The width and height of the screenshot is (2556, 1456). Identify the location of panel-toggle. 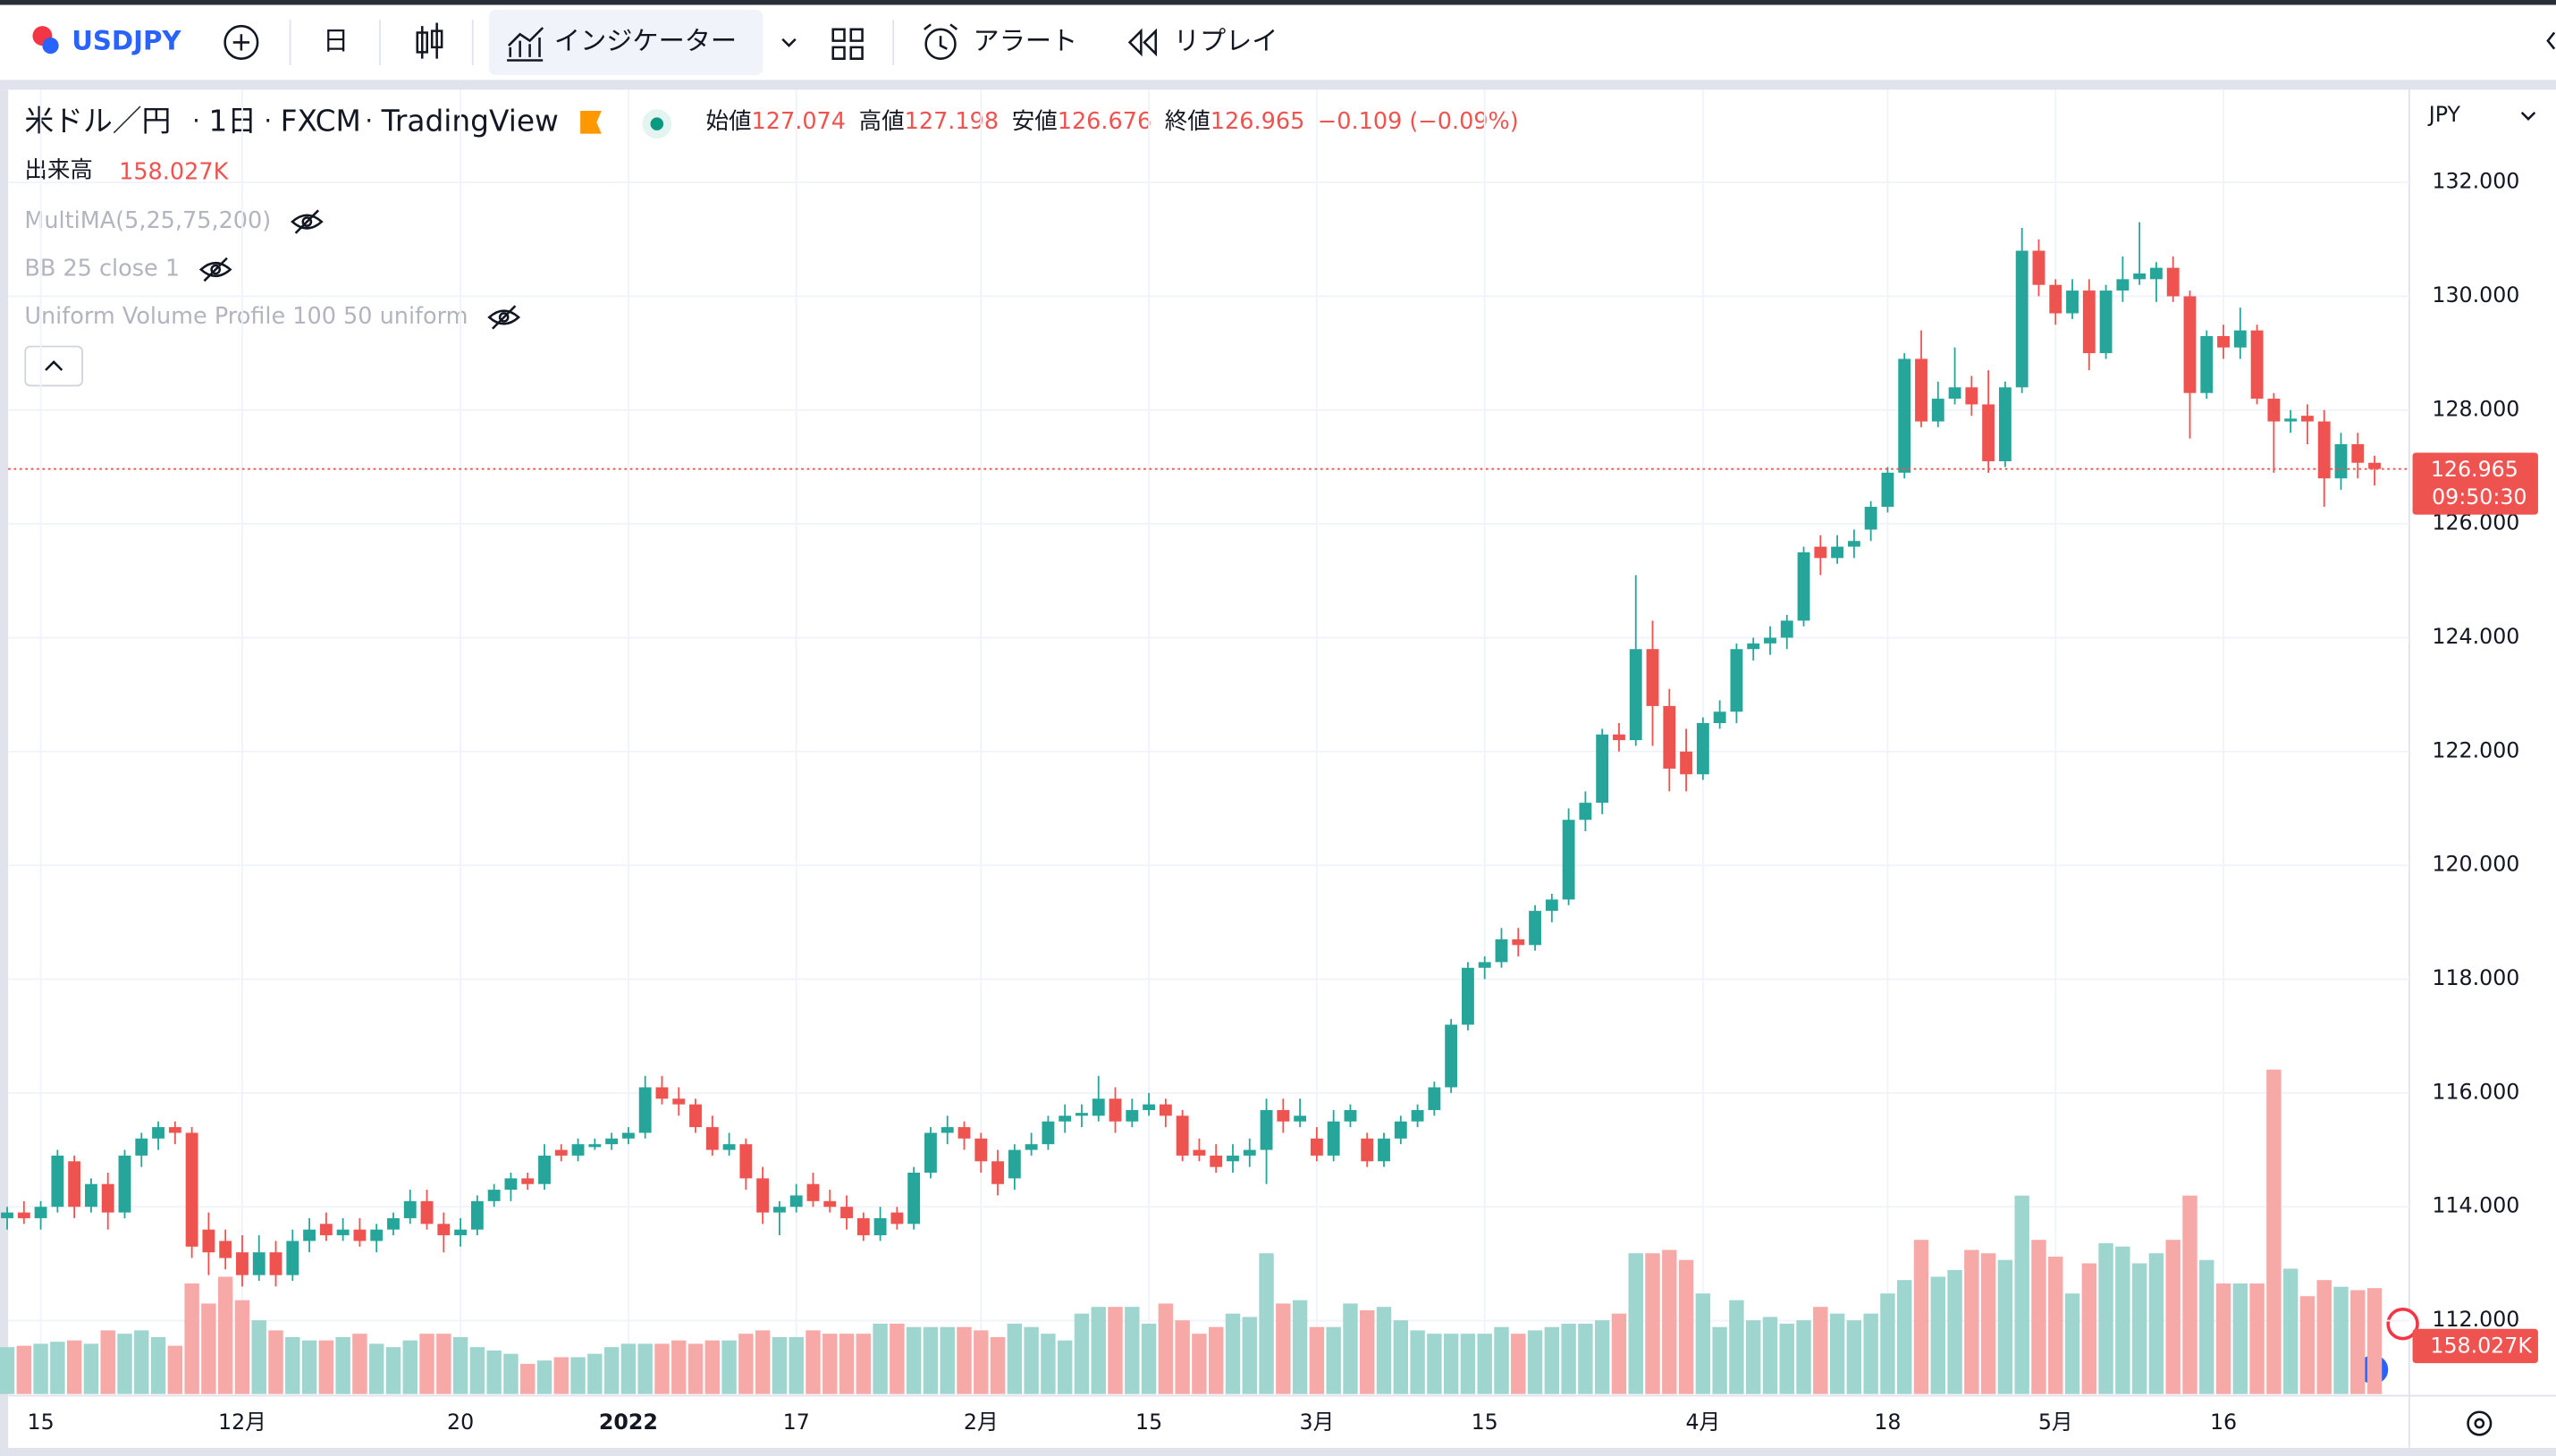
(2551, 40).